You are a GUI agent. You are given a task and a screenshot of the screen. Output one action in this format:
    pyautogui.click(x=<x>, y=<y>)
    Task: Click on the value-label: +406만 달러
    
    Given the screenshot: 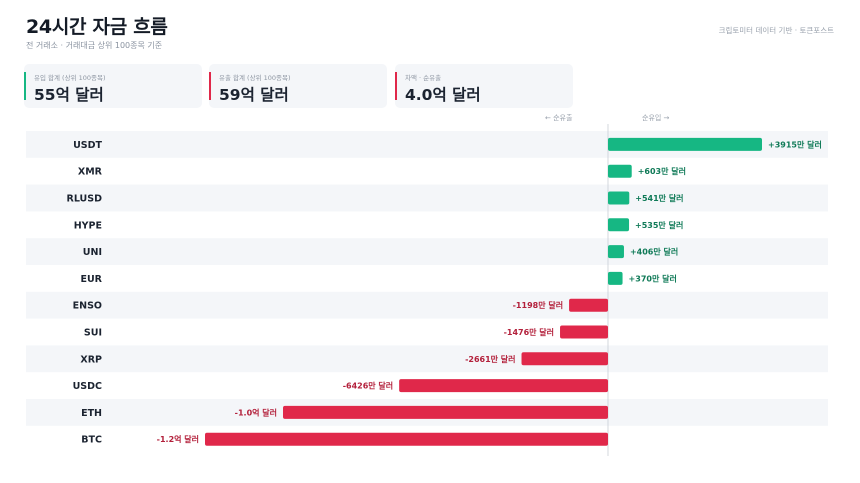 What is the action you would take?
    pyautogui.click(x=654, y=252)
    